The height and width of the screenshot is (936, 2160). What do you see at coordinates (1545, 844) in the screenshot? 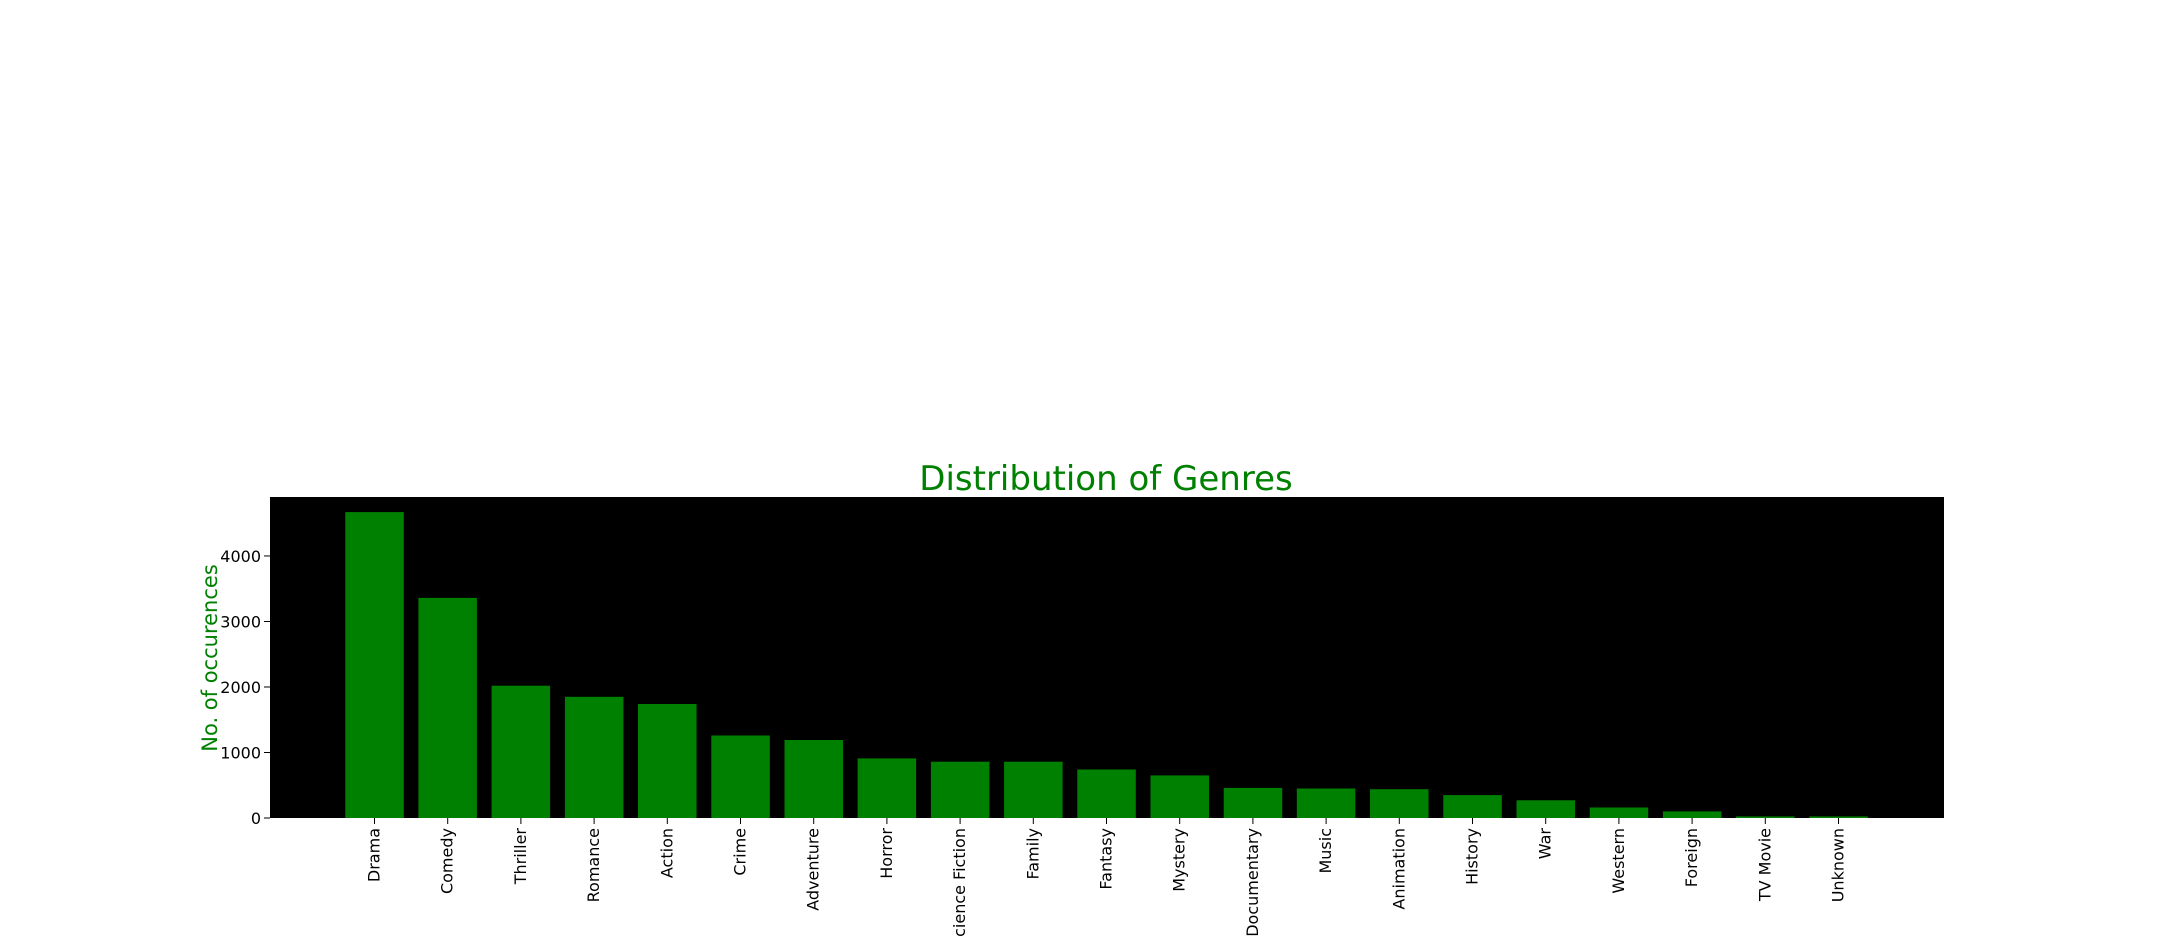
I see `x-tick-label: War` at bounding box center [1545, 844].